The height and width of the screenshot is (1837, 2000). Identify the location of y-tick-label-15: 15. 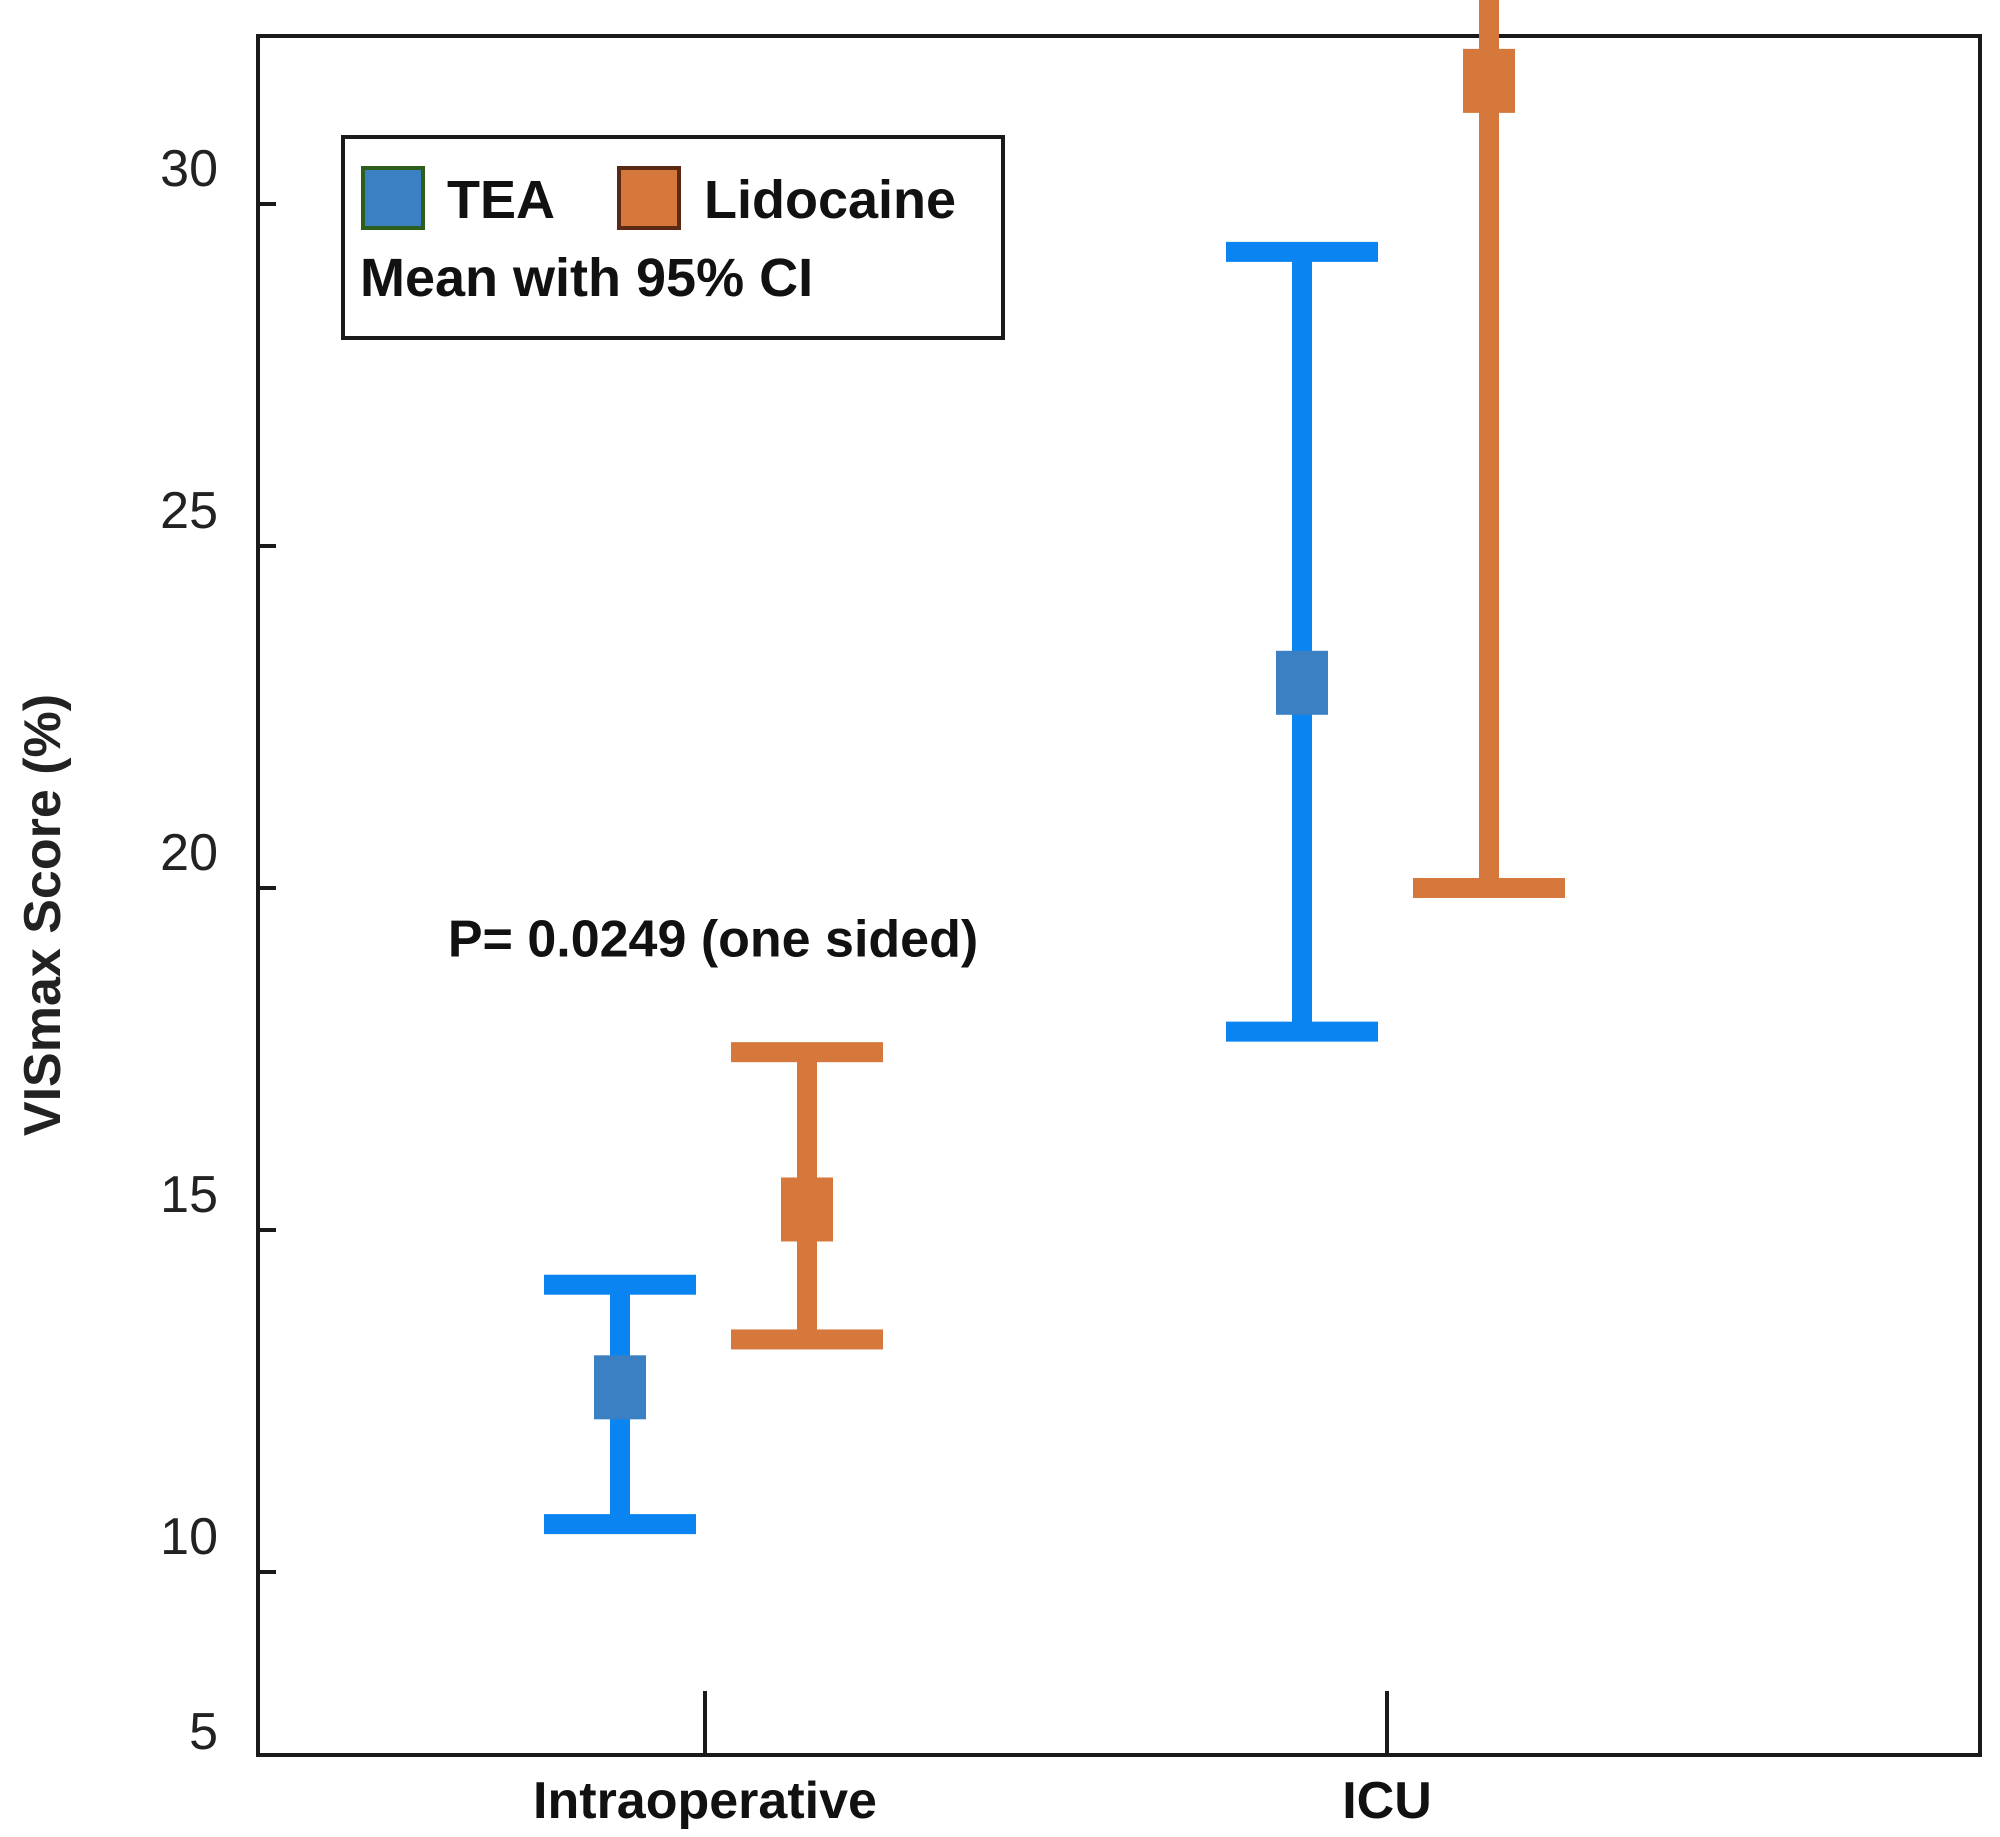
(189, 1195).